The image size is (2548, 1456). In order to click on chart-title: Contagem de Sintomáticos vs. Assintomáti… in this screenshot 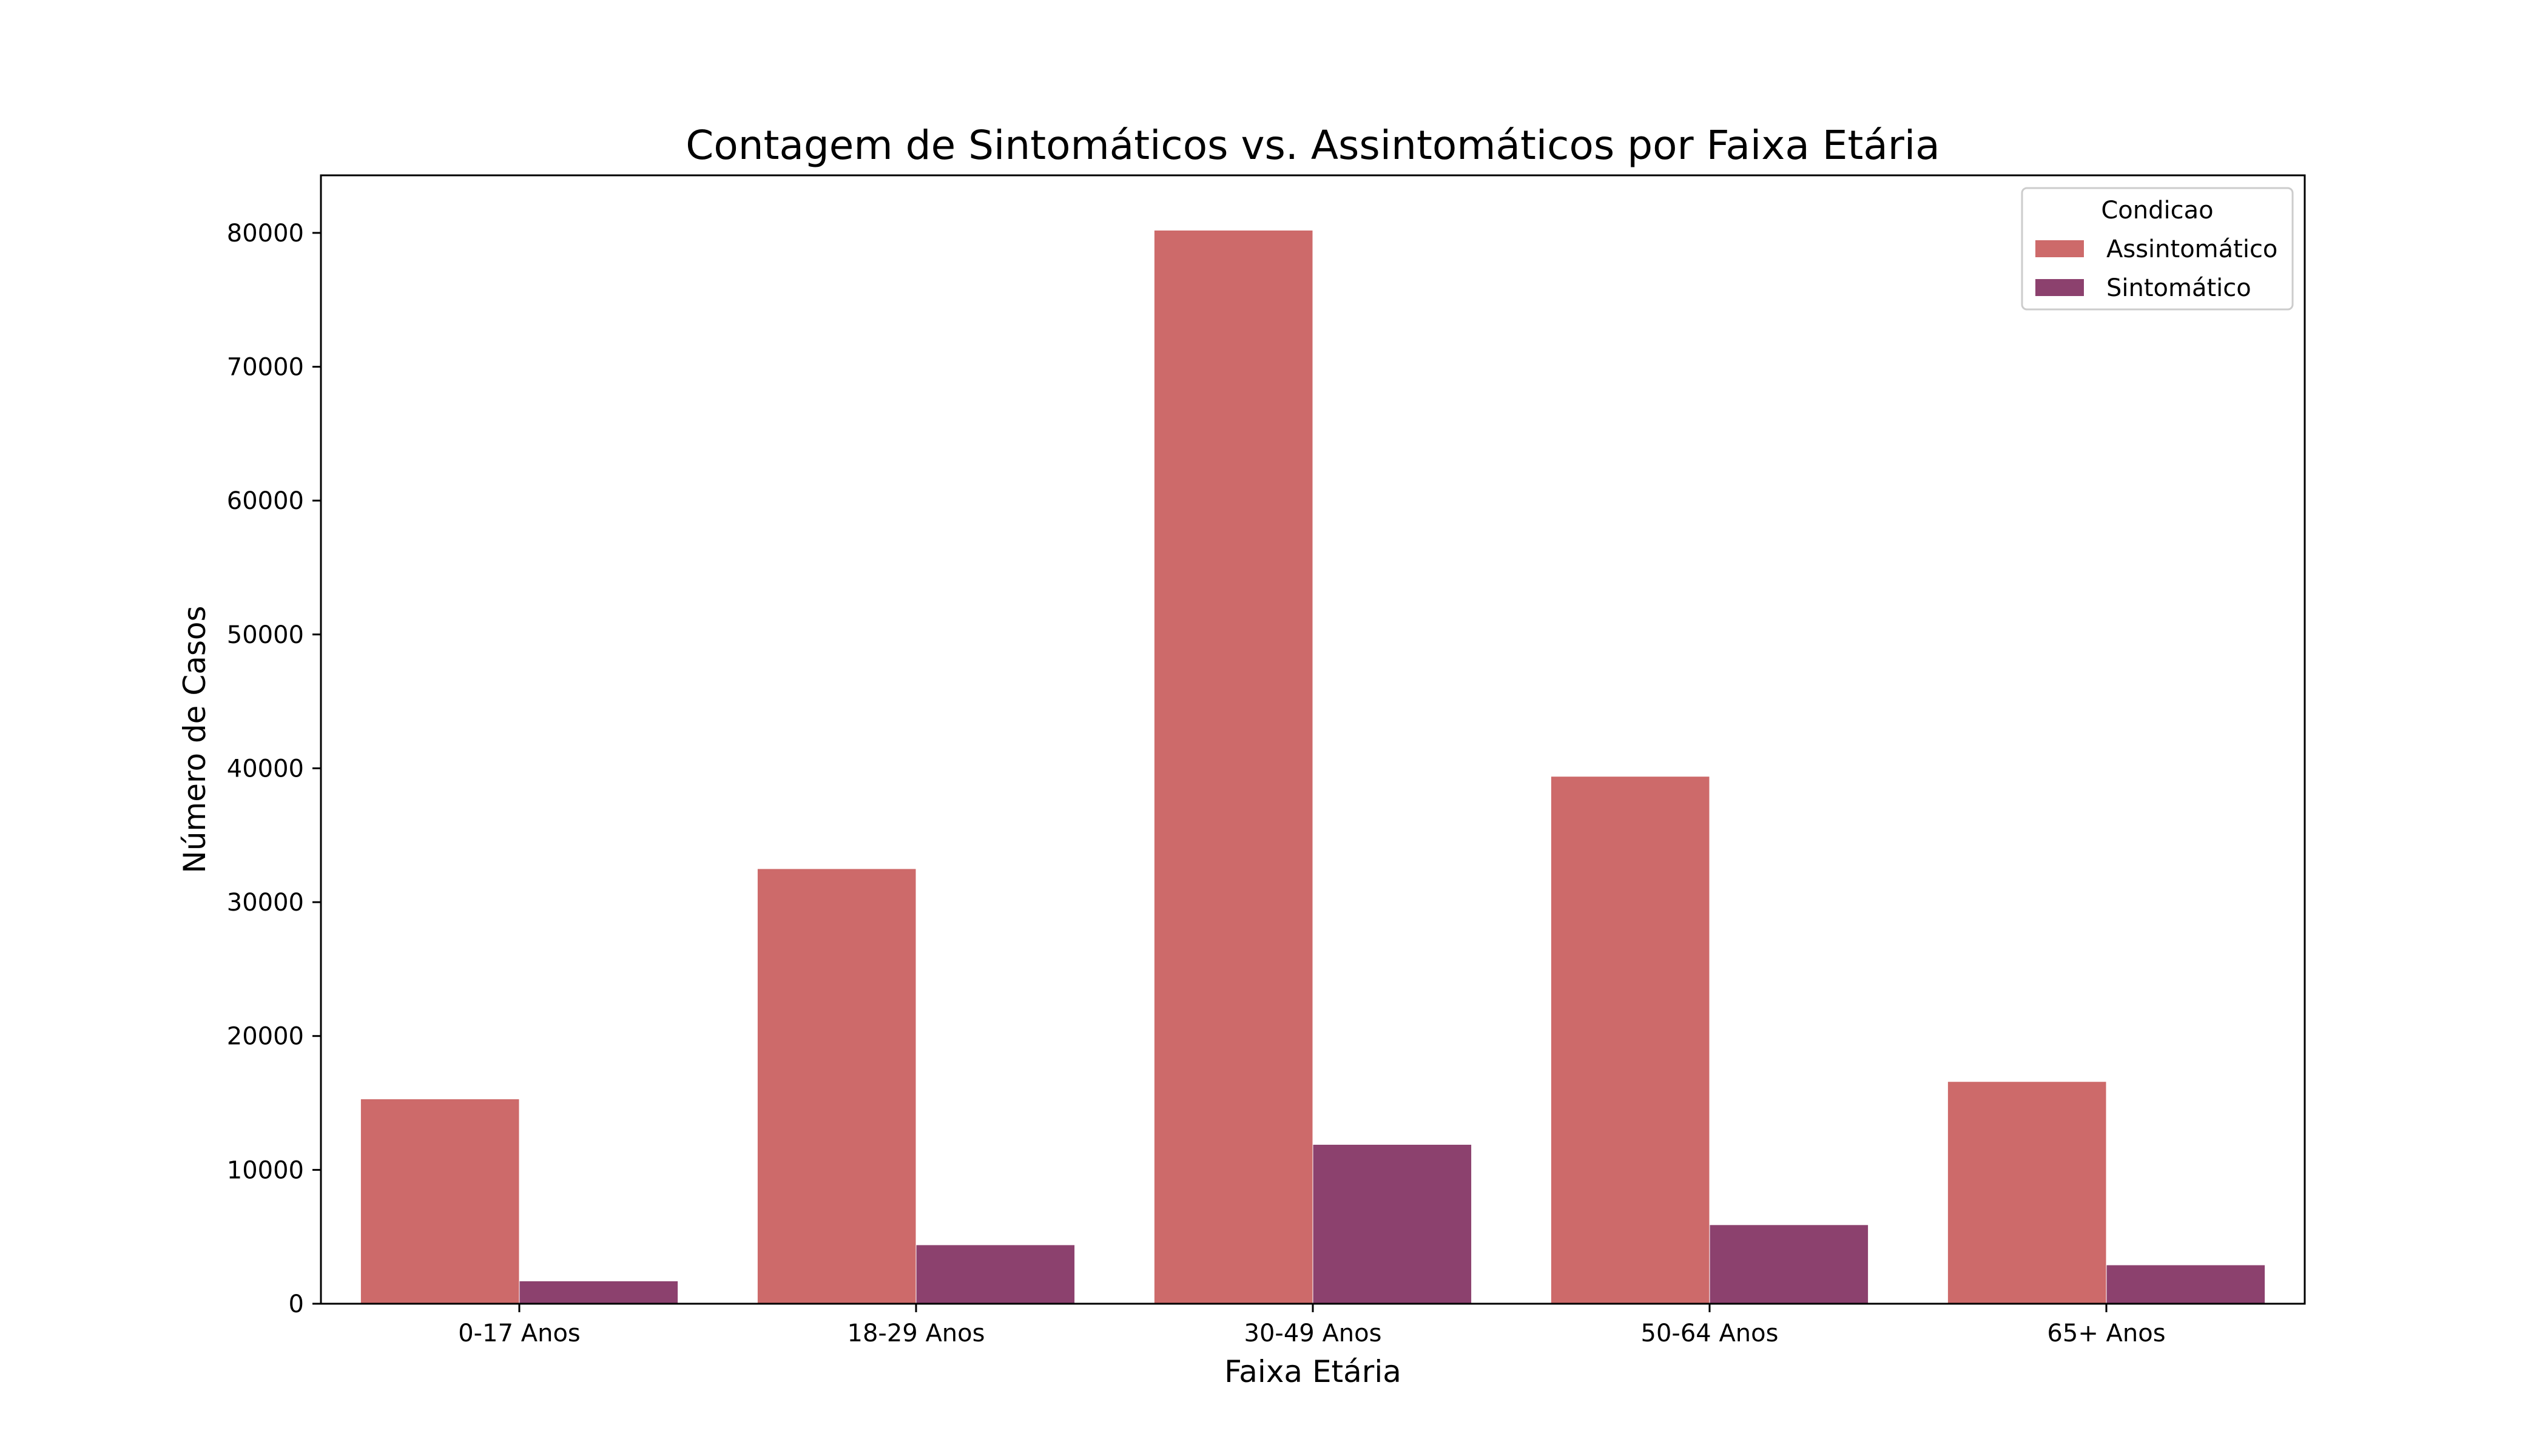, I will do `click(1313, 145)`.